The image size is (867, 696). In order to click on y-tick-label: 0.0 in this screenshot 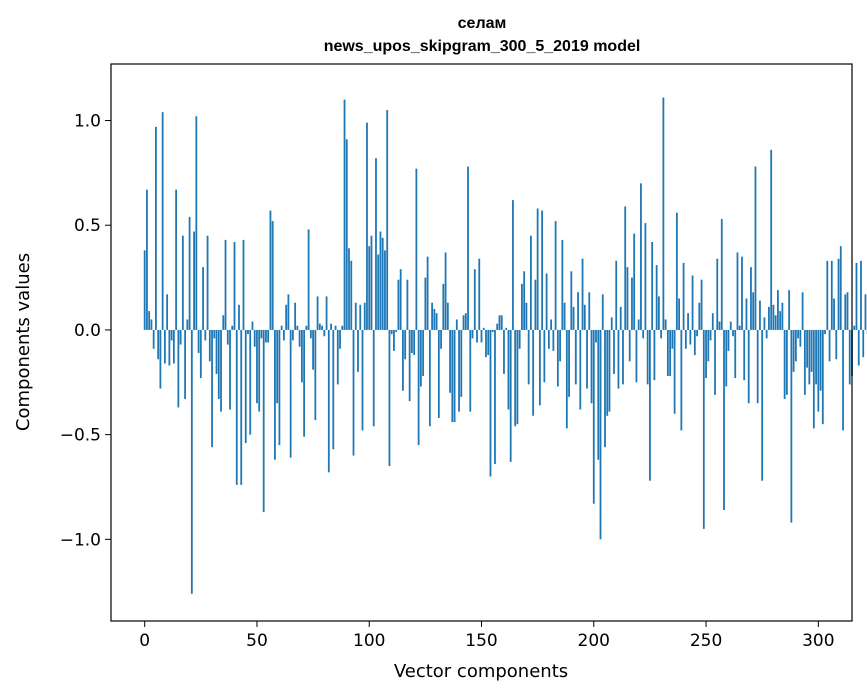, I will do `click(87, 331)`.